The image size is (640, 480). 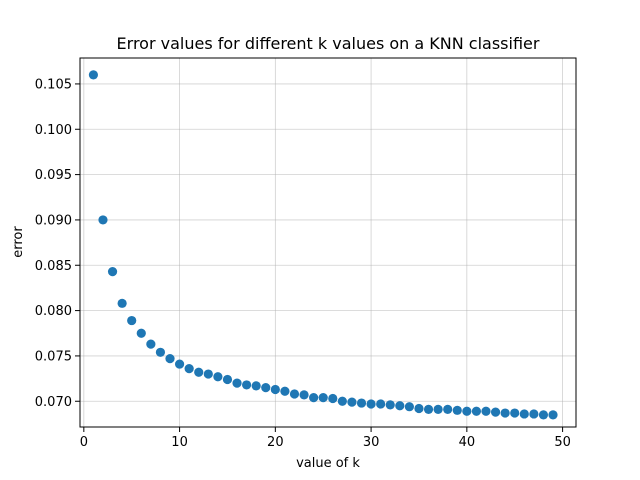 I want to click on y-tick-label: 0.085, so click(x=53, y=266).